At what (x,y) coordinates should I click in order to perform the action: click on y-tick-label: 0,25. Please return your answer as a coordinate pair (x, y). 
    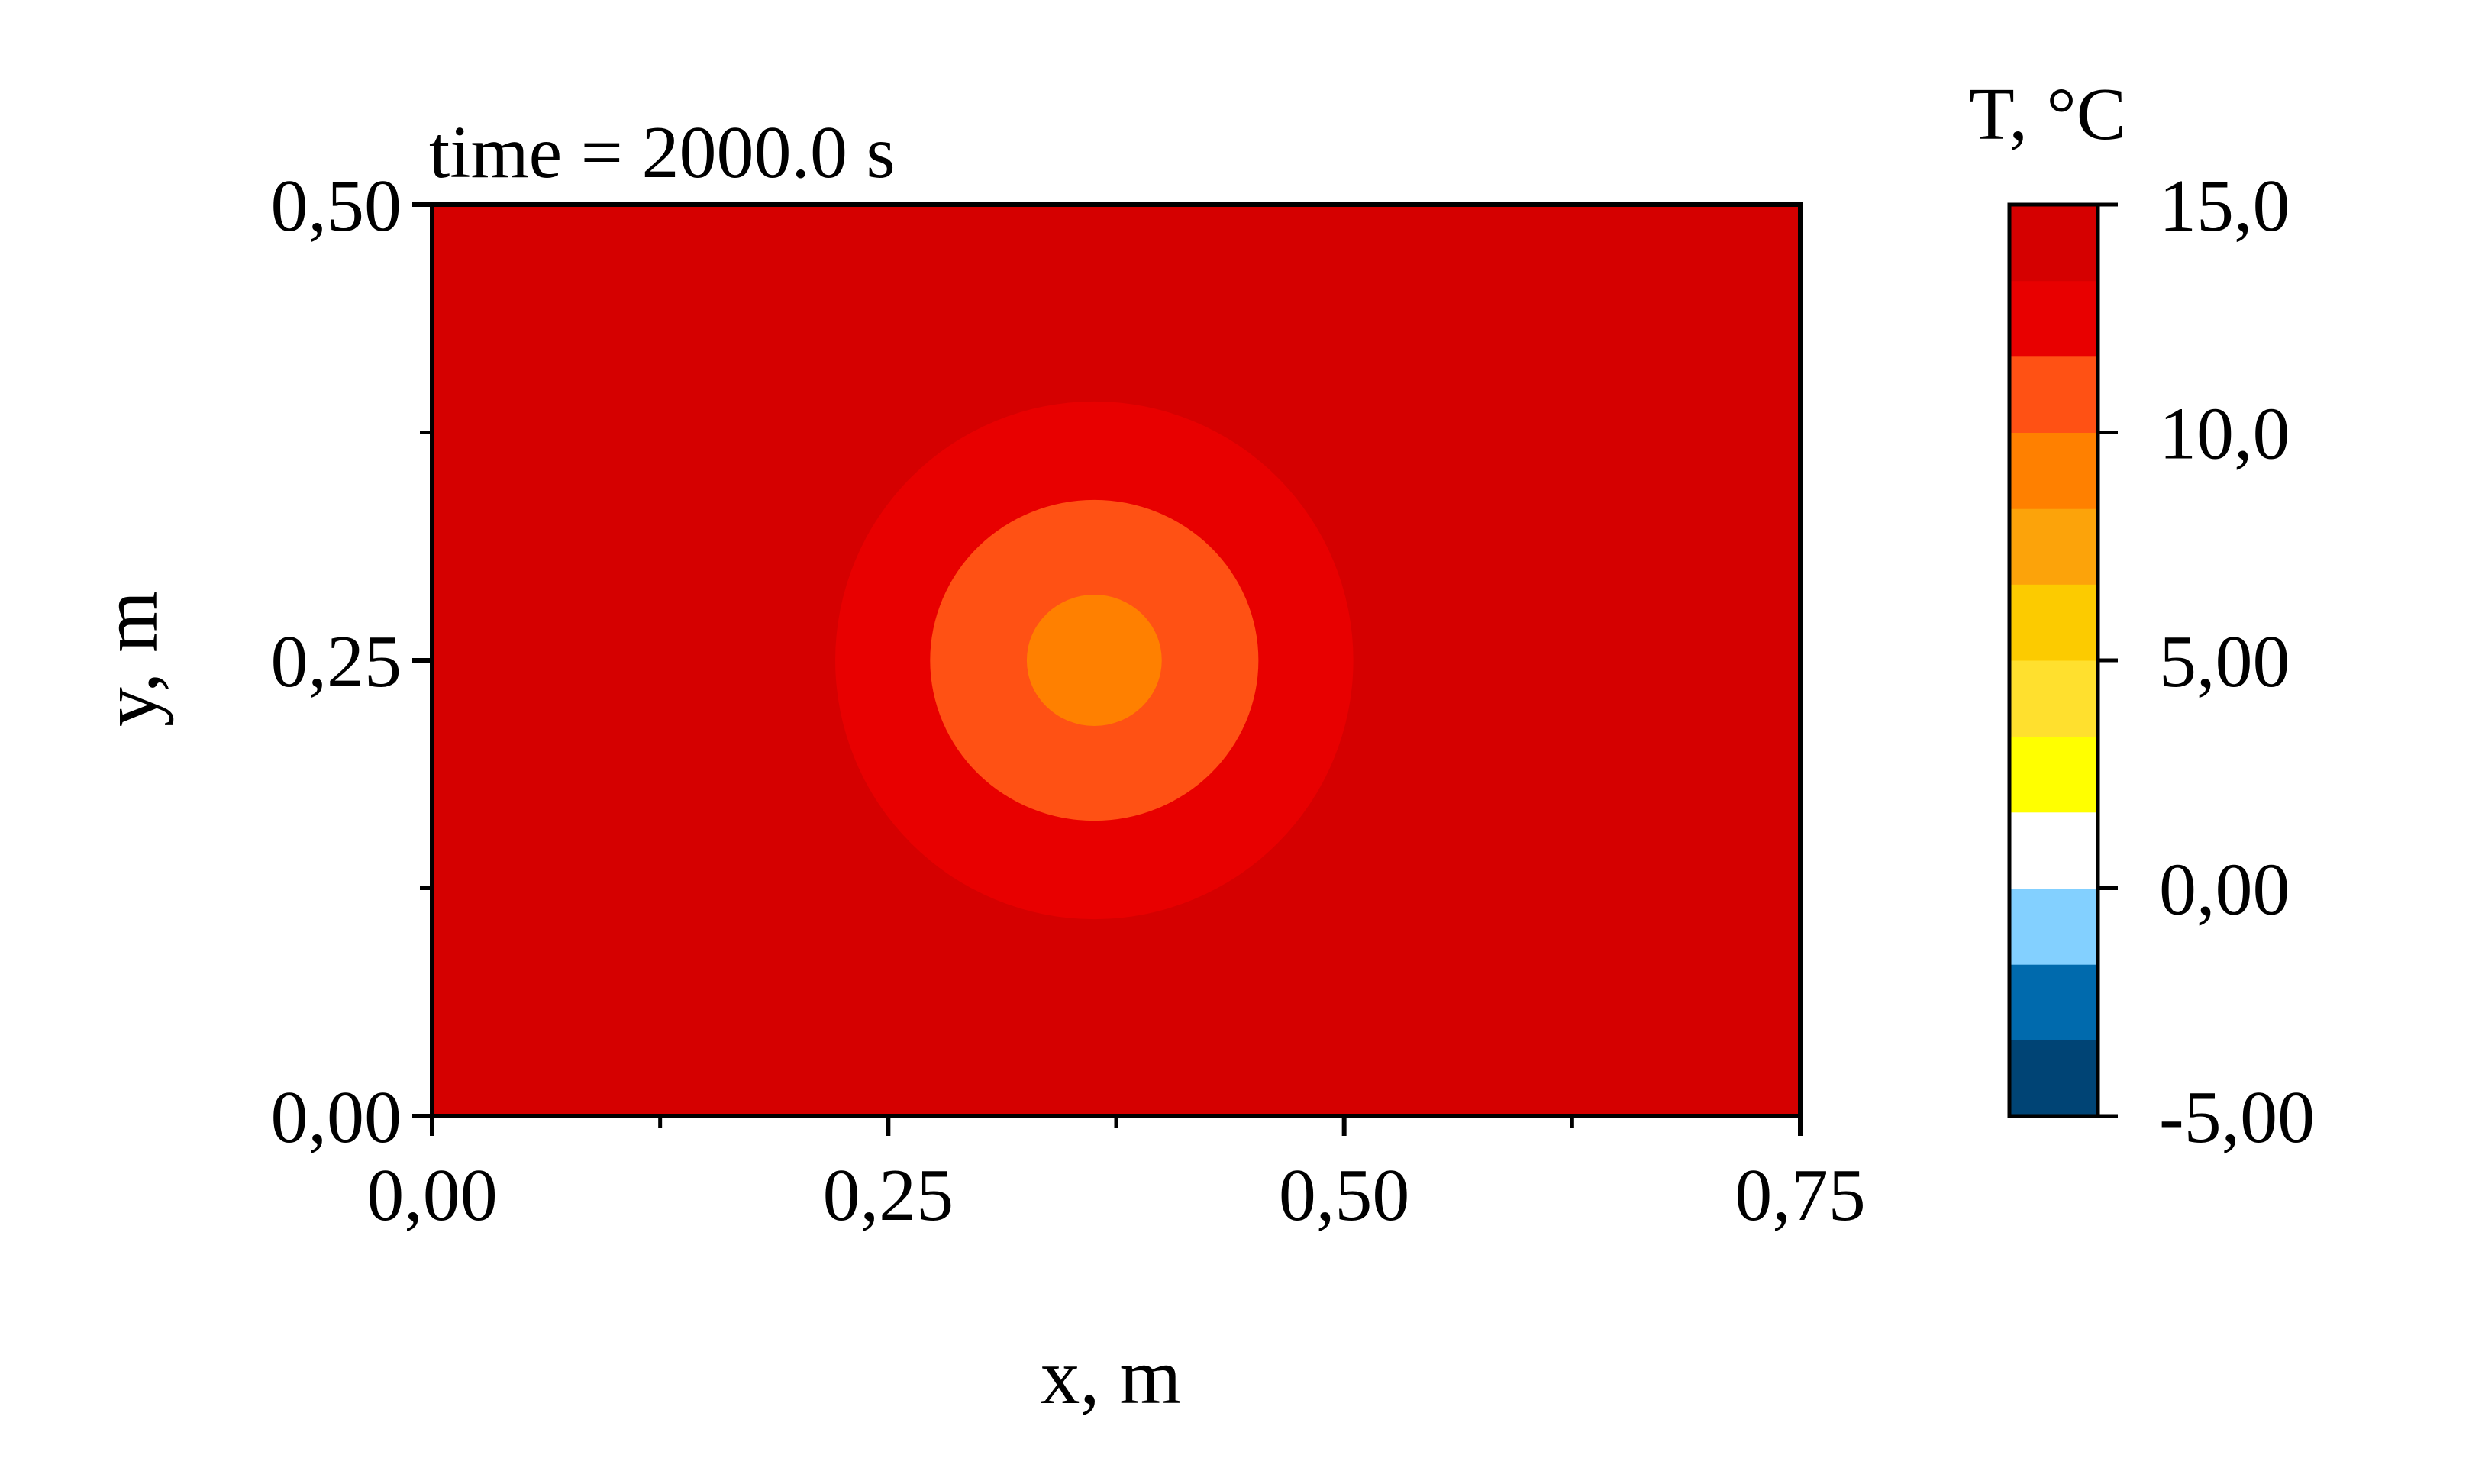
    Looking at the image, I should click on (336, 662).